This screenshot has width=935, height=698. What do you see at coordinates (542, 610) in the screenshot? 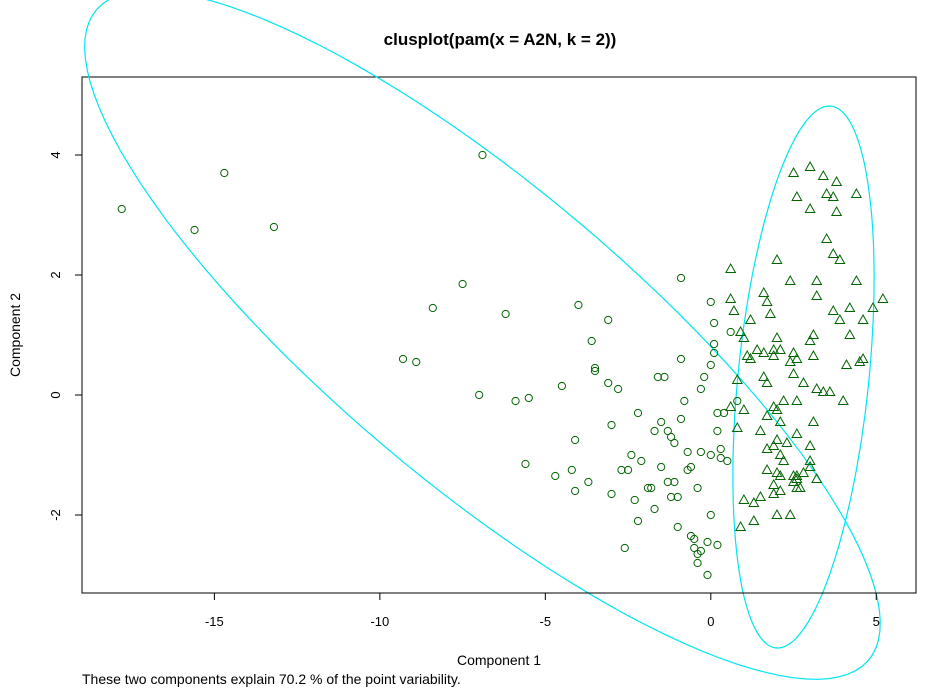
I see `x-axis: -15 -10 -5 0 5` at bounding box center [542, 610].